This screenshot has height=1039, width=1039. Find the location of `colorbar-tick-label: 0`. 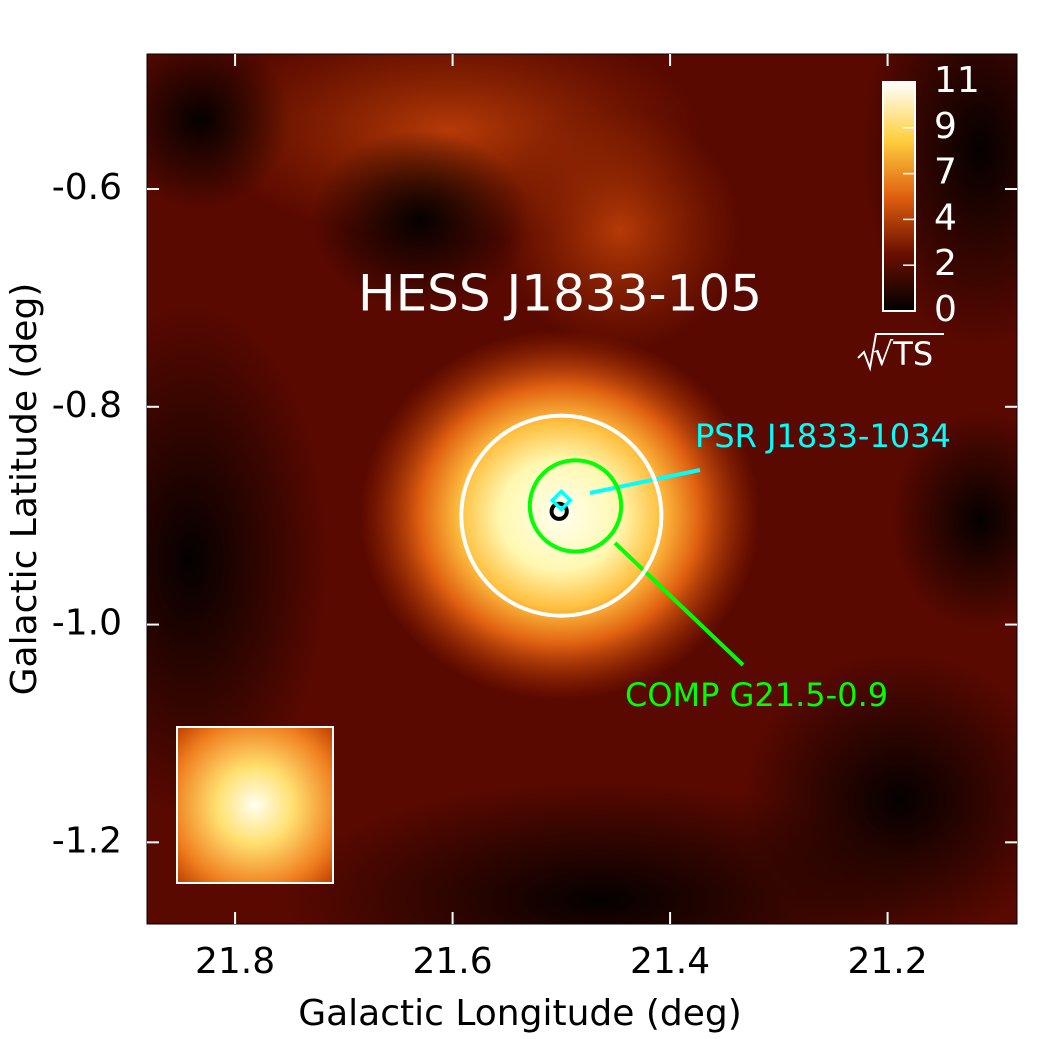

colorbar-tick-label: 0 is located at coordinates (945, 309).